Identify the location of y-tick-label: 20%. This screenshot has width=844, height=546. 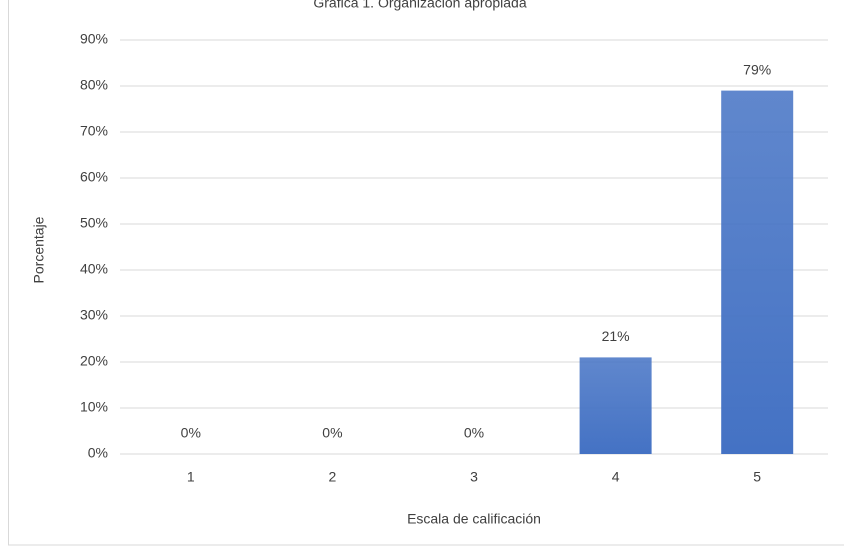
(94, 361).